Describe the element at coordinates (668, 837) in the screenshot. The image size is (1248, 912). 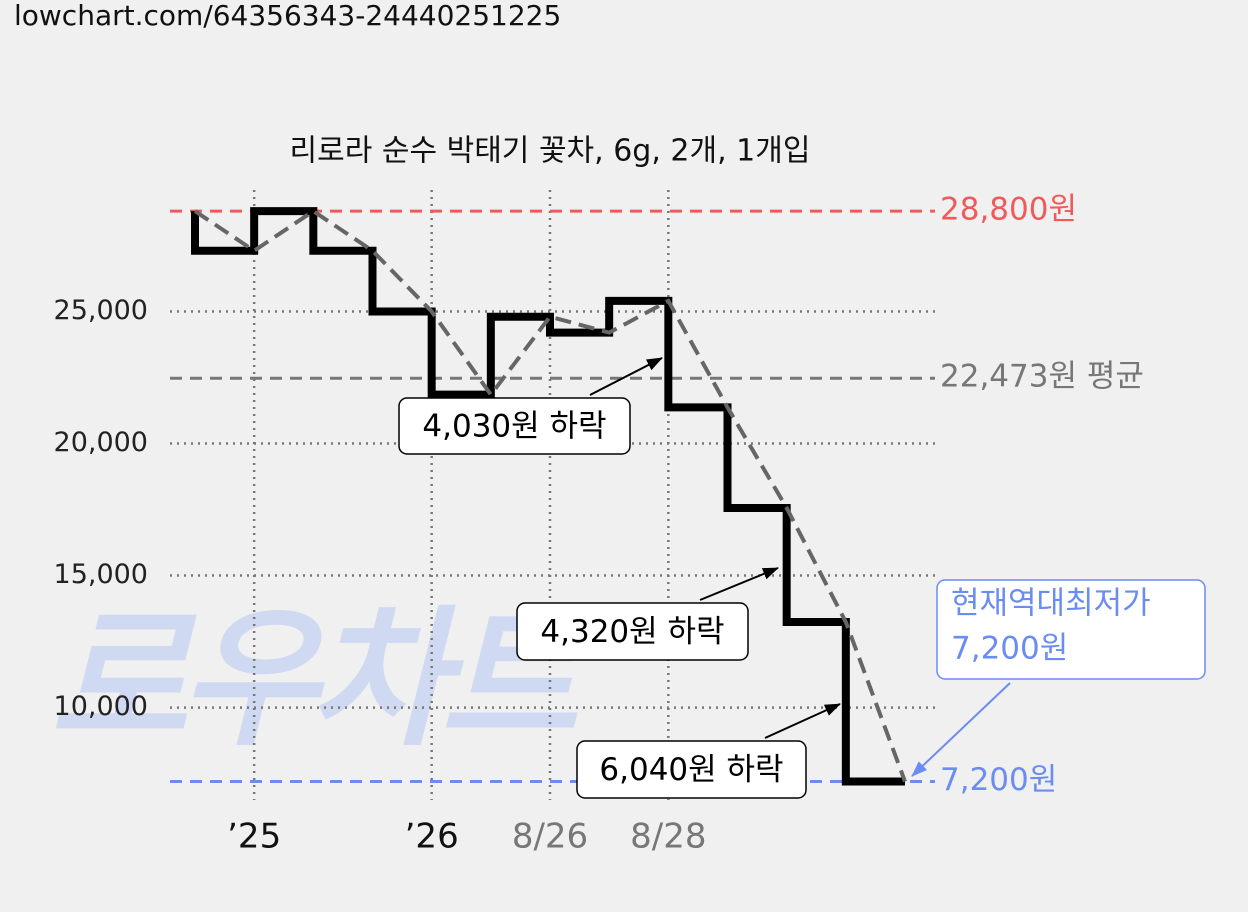
I see `x-tick-label: 8/28` at that location.